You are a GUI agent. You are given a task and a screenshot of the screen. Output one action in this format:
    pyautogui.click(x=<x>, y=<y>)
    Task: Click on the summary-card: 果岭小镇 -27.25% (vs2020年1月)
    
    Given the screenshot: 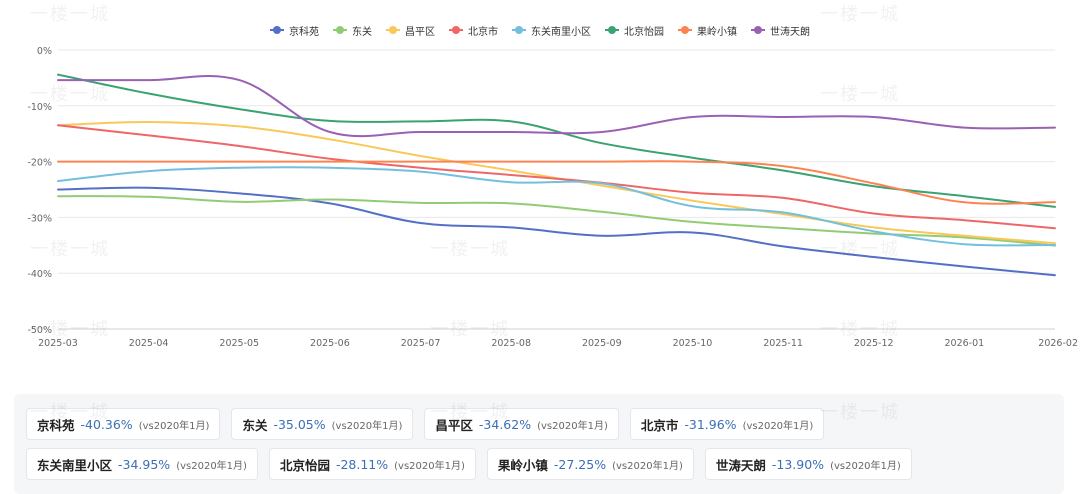 What is the action you would take?
    pyautogui.click(x=590, y=464)
    